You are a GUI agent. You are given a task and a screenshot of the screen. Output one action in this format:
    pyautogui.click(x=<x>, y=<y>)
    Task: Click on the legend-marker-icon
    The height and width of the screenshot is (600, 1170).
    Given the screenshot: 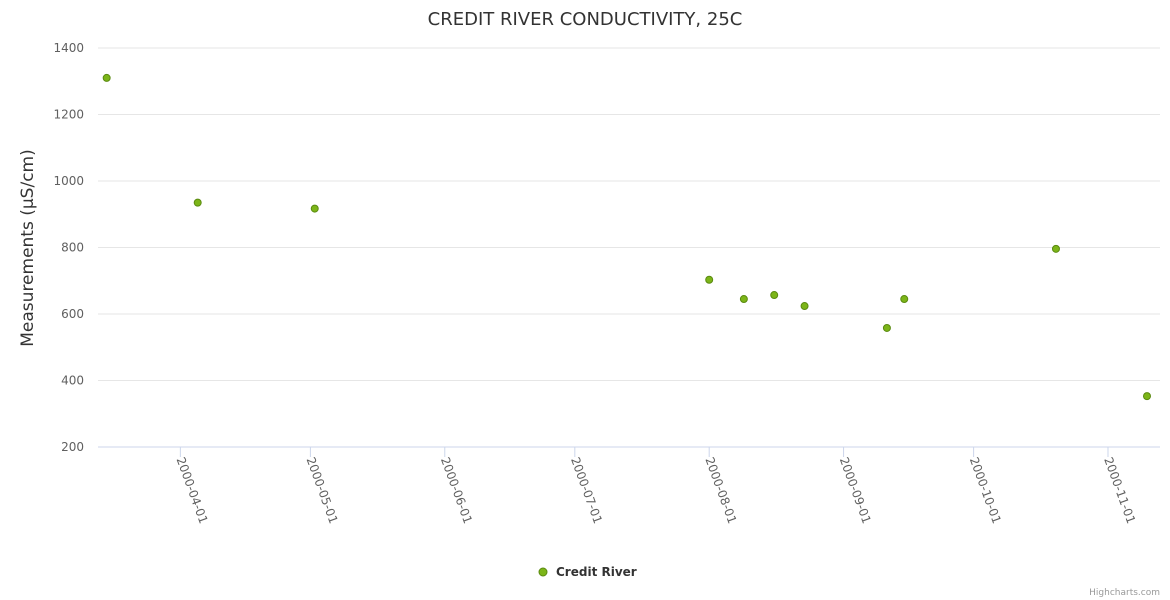 What is the action you would take?
    pyautogui.click(x=543, y=572)
    